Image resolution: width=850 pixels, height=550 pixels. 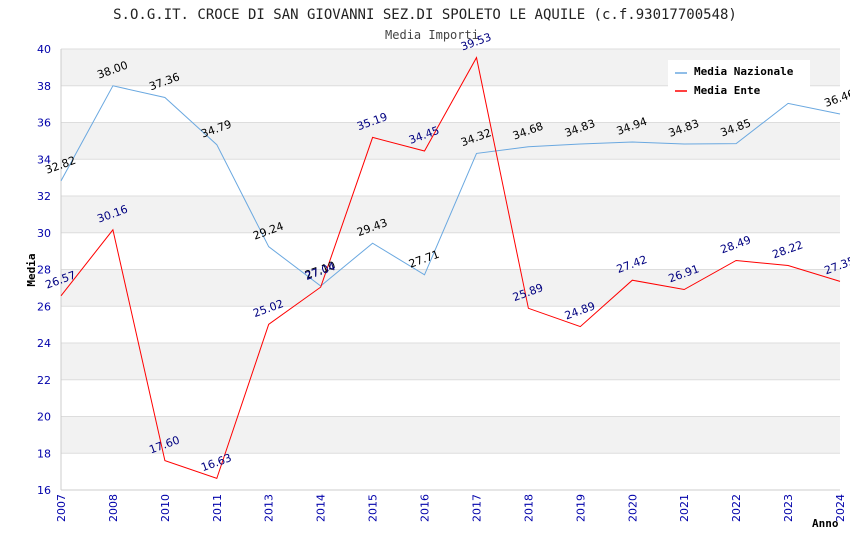 I want to click on x-tick-label: 2022, so click(x=736, y=508).